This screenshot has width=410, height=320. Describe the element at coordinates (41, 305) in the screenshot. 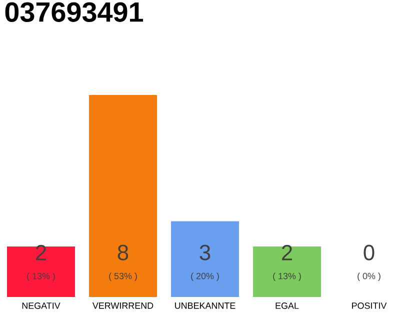

I see `x-tick-label: NEGATIV` at that location.